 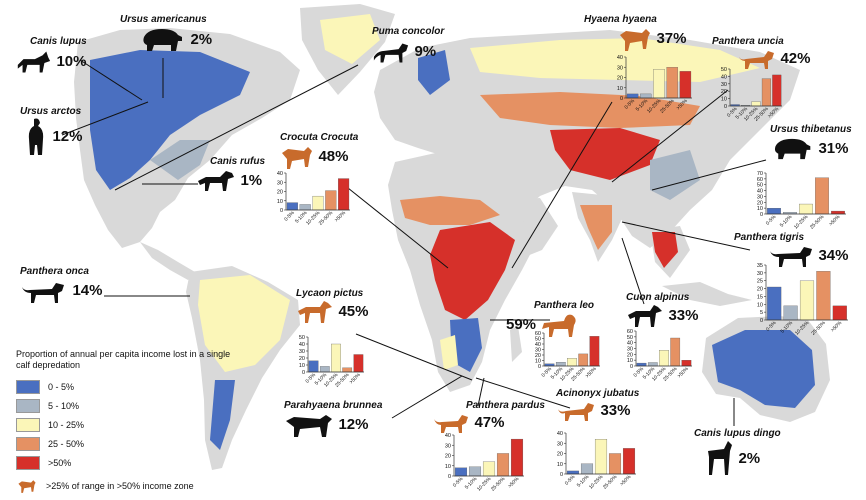 I want to click on species-pct: 34%, so click(x=833, y=256).